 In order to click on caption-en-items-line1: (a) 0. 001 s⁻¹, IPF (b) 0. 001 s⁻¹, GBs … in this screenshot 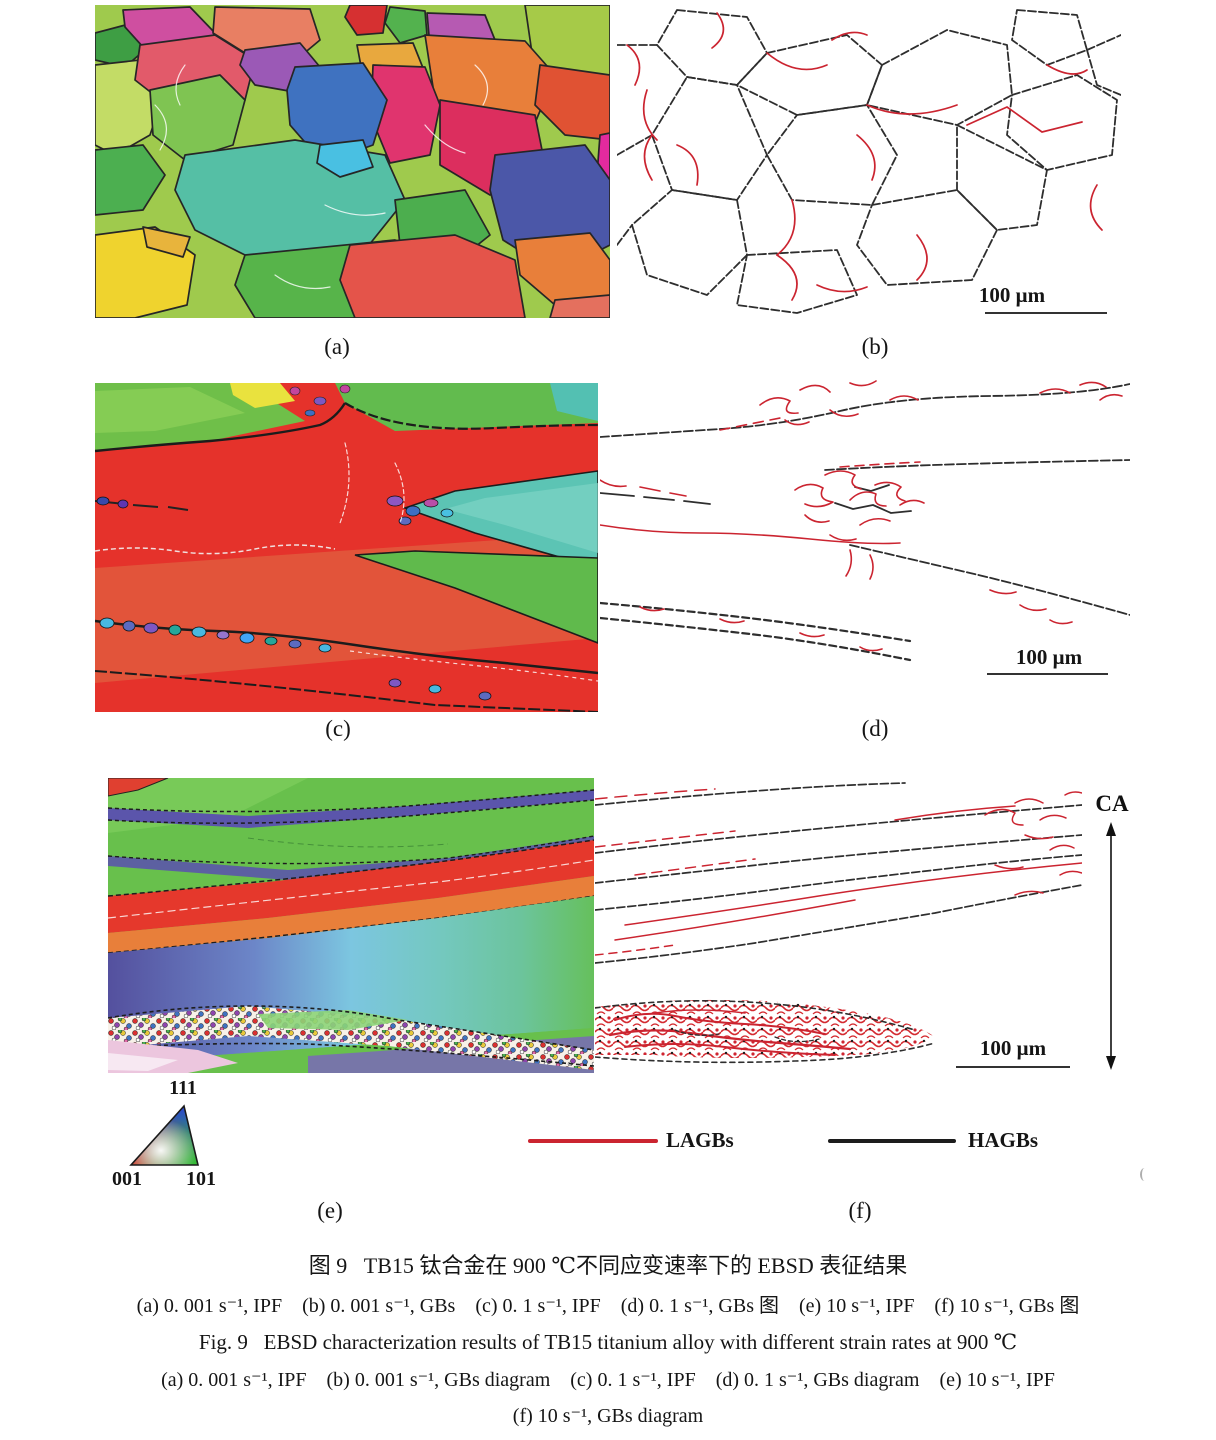, I will do `click(608, 1380)`.